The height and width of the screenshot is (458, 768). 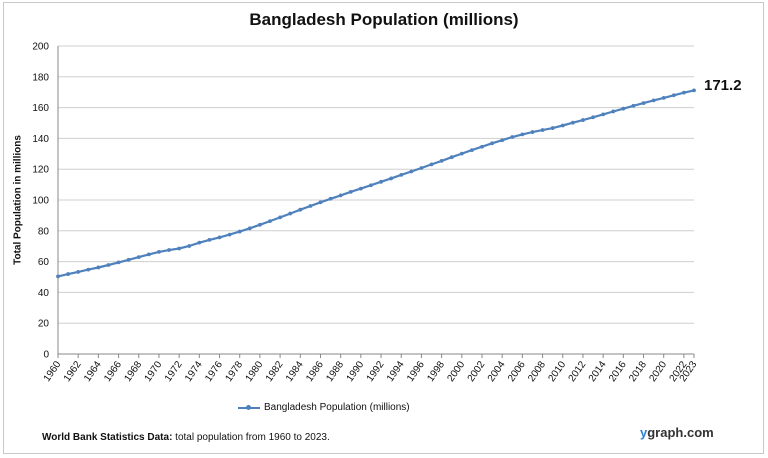 I want to click on x-tick-label: 1968, so click(x=133, y=371).